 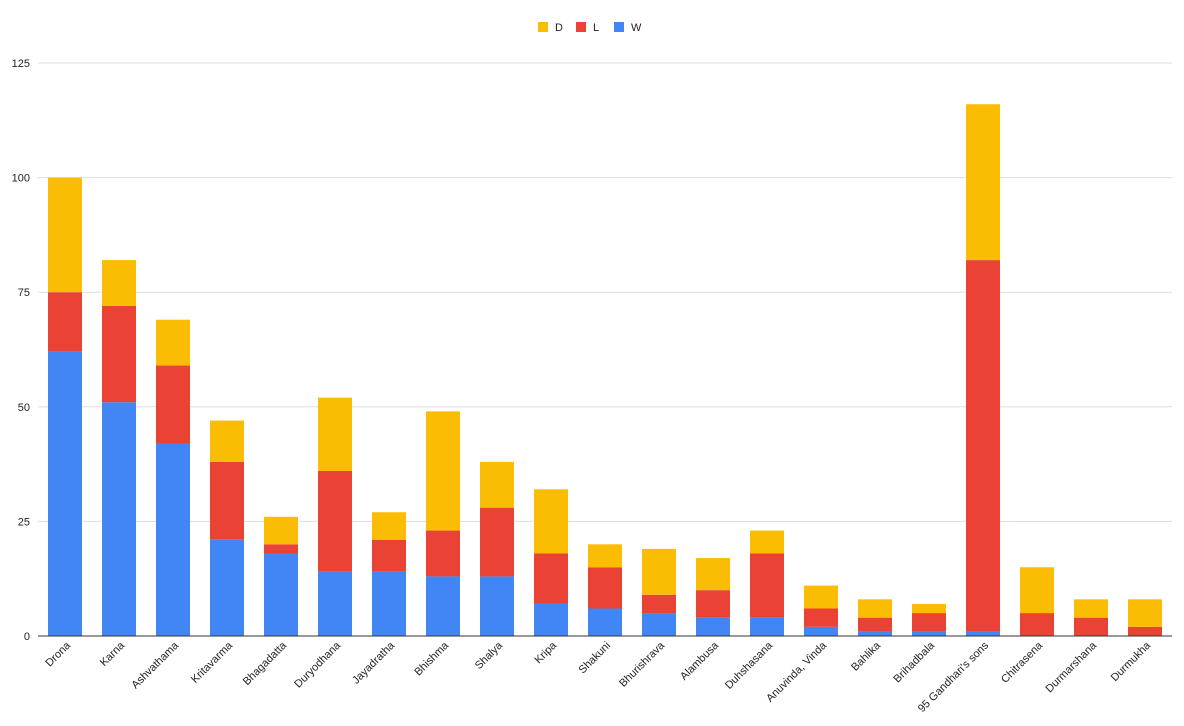 I want to click on bar-l-kritavarma, so click(x=227, y=500).